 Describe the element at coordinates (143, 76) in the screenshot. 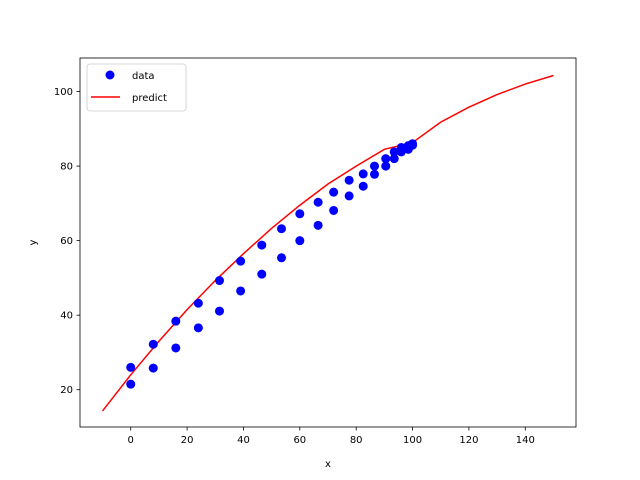

I see `legend-label-data: data` at that location.